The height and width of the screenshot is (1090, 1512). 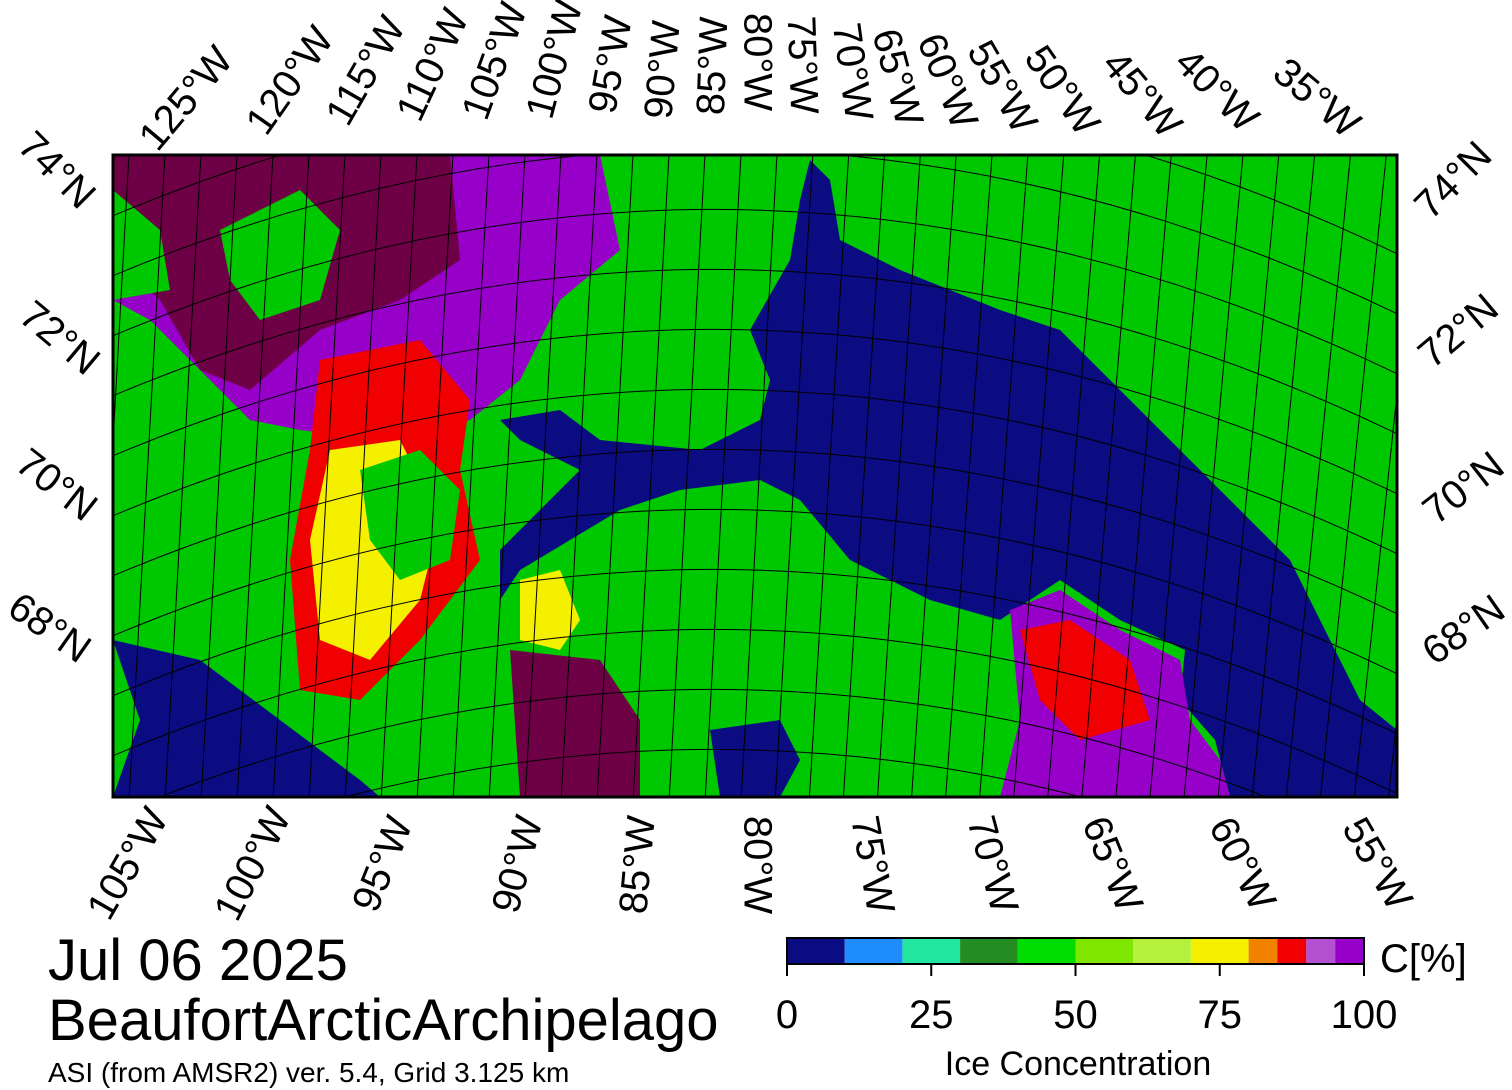 I want to click on coordinate-label: 125°W, so click(x=186, y=98).